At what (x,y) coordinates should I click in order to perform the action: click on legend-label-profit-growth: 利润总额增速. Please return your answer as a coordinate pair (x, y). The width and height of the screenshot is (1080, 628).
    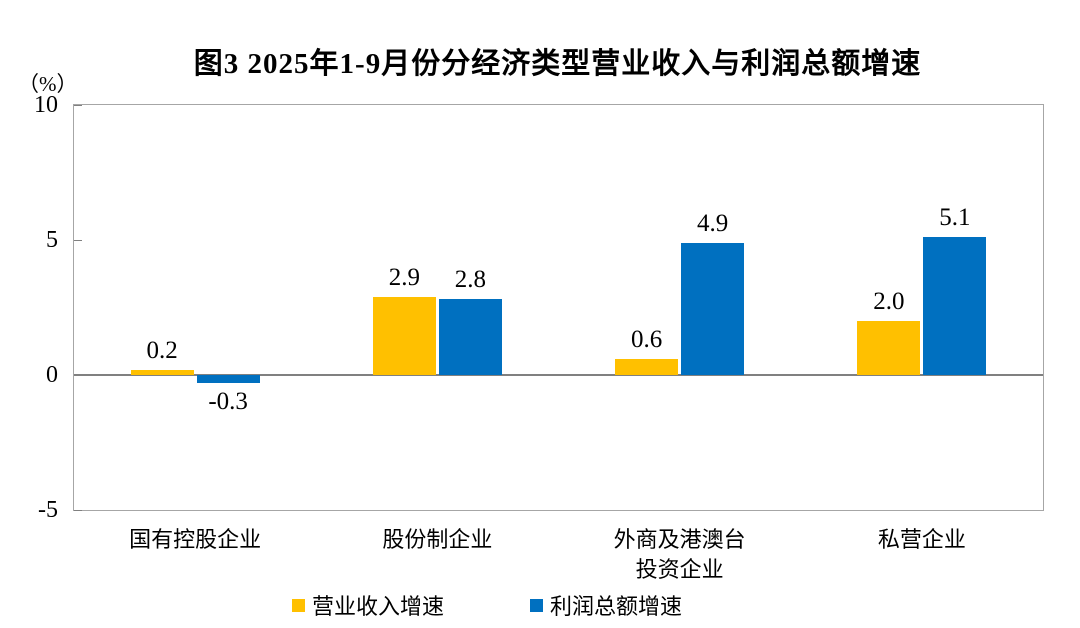
    Looking at the image, I should click on (616, 606).